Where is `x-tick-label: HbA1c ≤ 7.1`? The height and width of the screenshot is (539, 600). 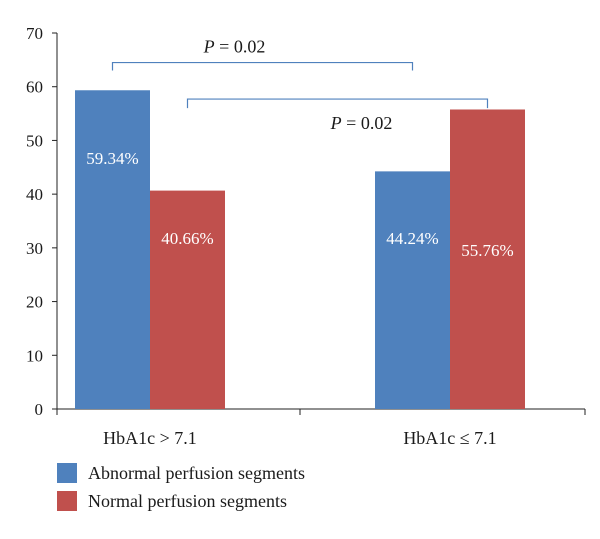
x-tick-label: HbA1c ≤ 7.1 is located at coordinates (449, 438).